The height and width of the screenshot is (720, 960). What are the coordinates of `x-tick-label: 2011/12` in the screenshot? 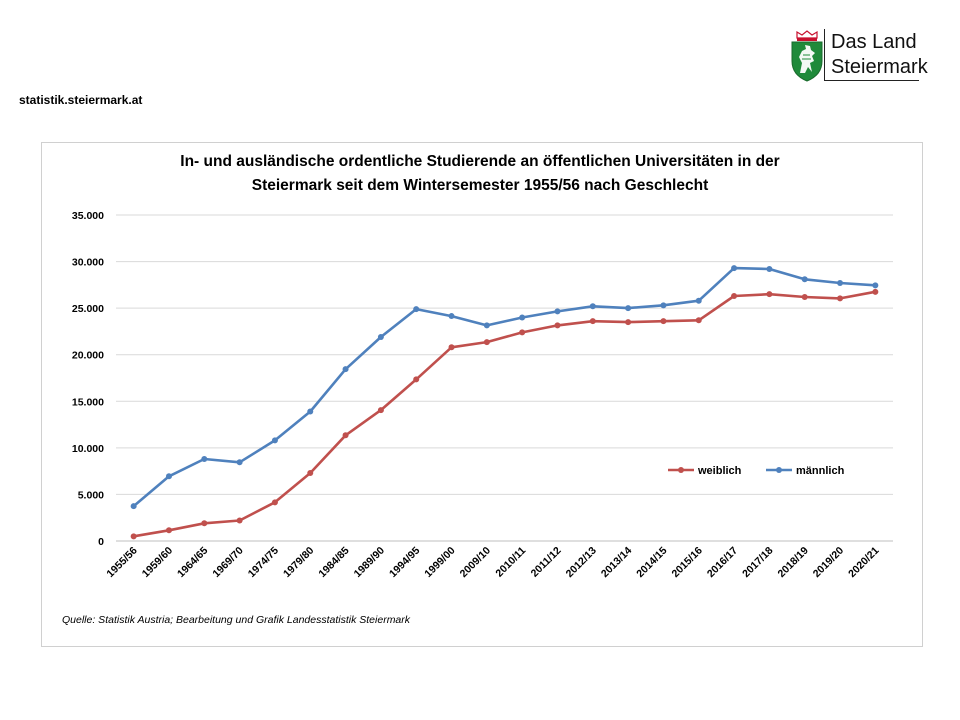 It's located at (546, 562).